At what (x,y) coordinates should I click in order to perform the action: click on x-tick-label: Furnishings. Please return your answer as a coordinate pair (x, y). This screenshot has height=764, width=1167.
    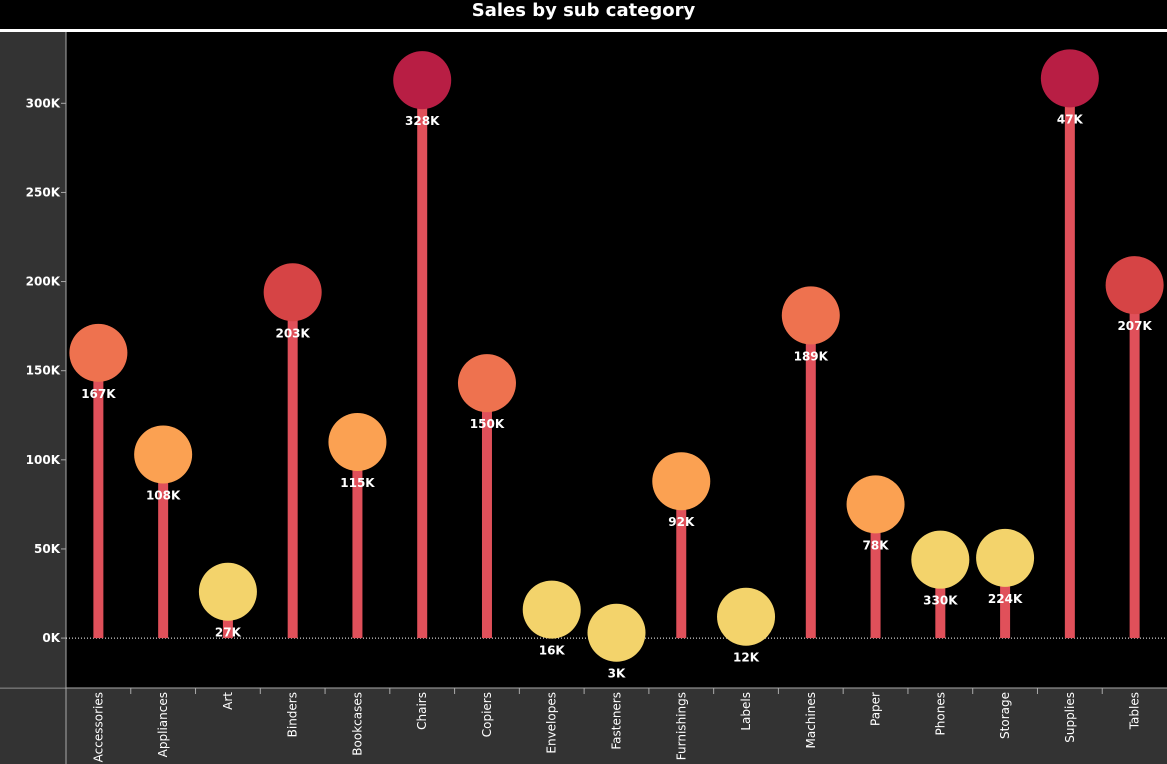
    Looking at the image, I should click on (681, 726).